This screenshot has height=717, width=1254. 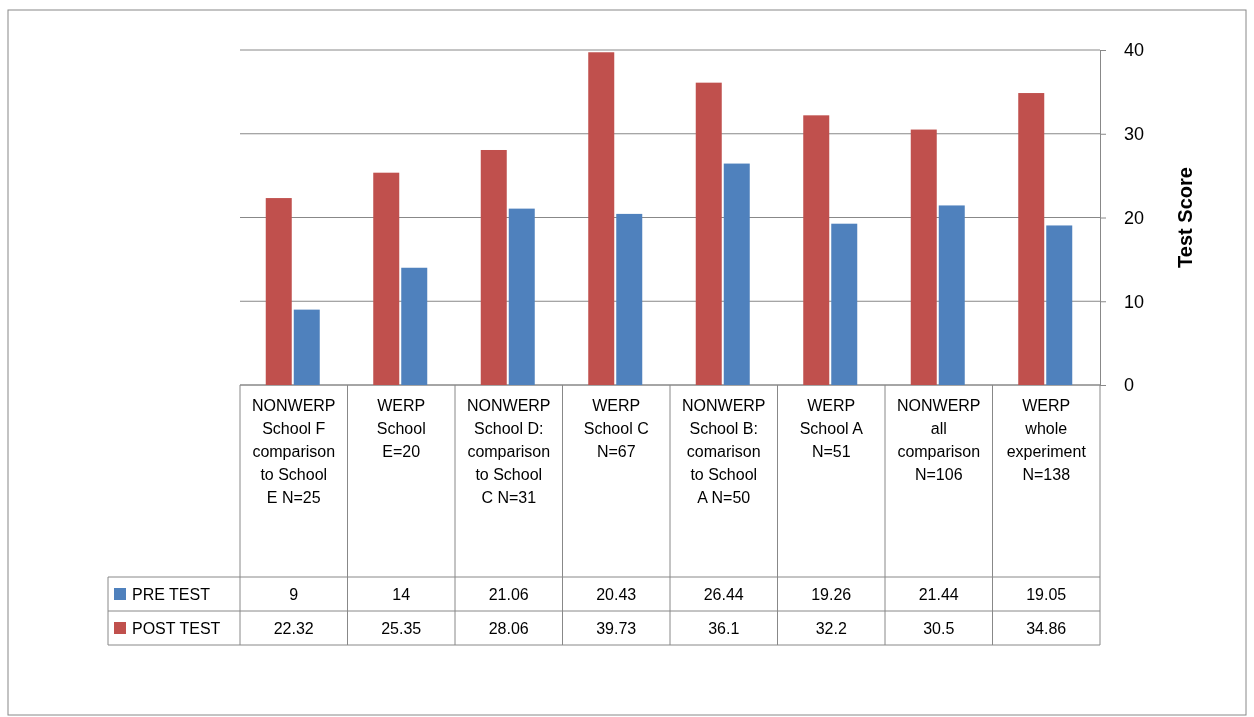 I want to click on data-label: 20.43, so click(x=616, y=594).